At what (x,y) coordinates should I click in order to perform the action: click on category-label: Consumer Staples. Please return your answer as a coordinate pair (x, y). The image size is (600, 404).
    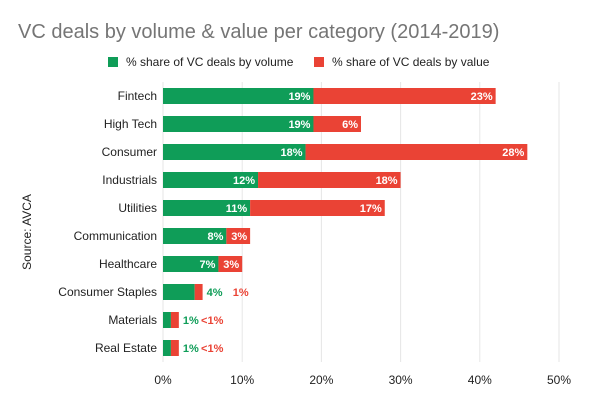
    Looking at the image, I should click on (107, 292).